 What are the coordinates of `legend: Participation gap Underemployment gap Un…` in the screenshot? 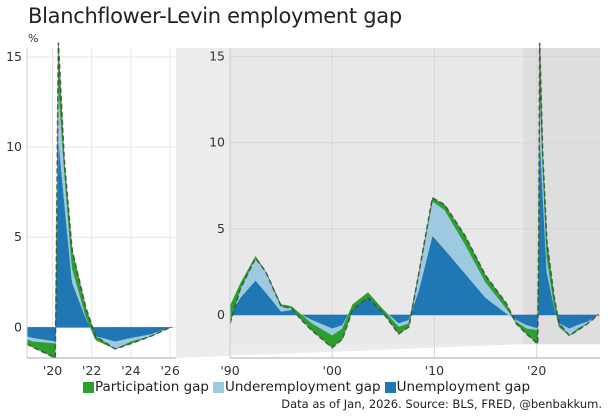 It's located at (306, 387).